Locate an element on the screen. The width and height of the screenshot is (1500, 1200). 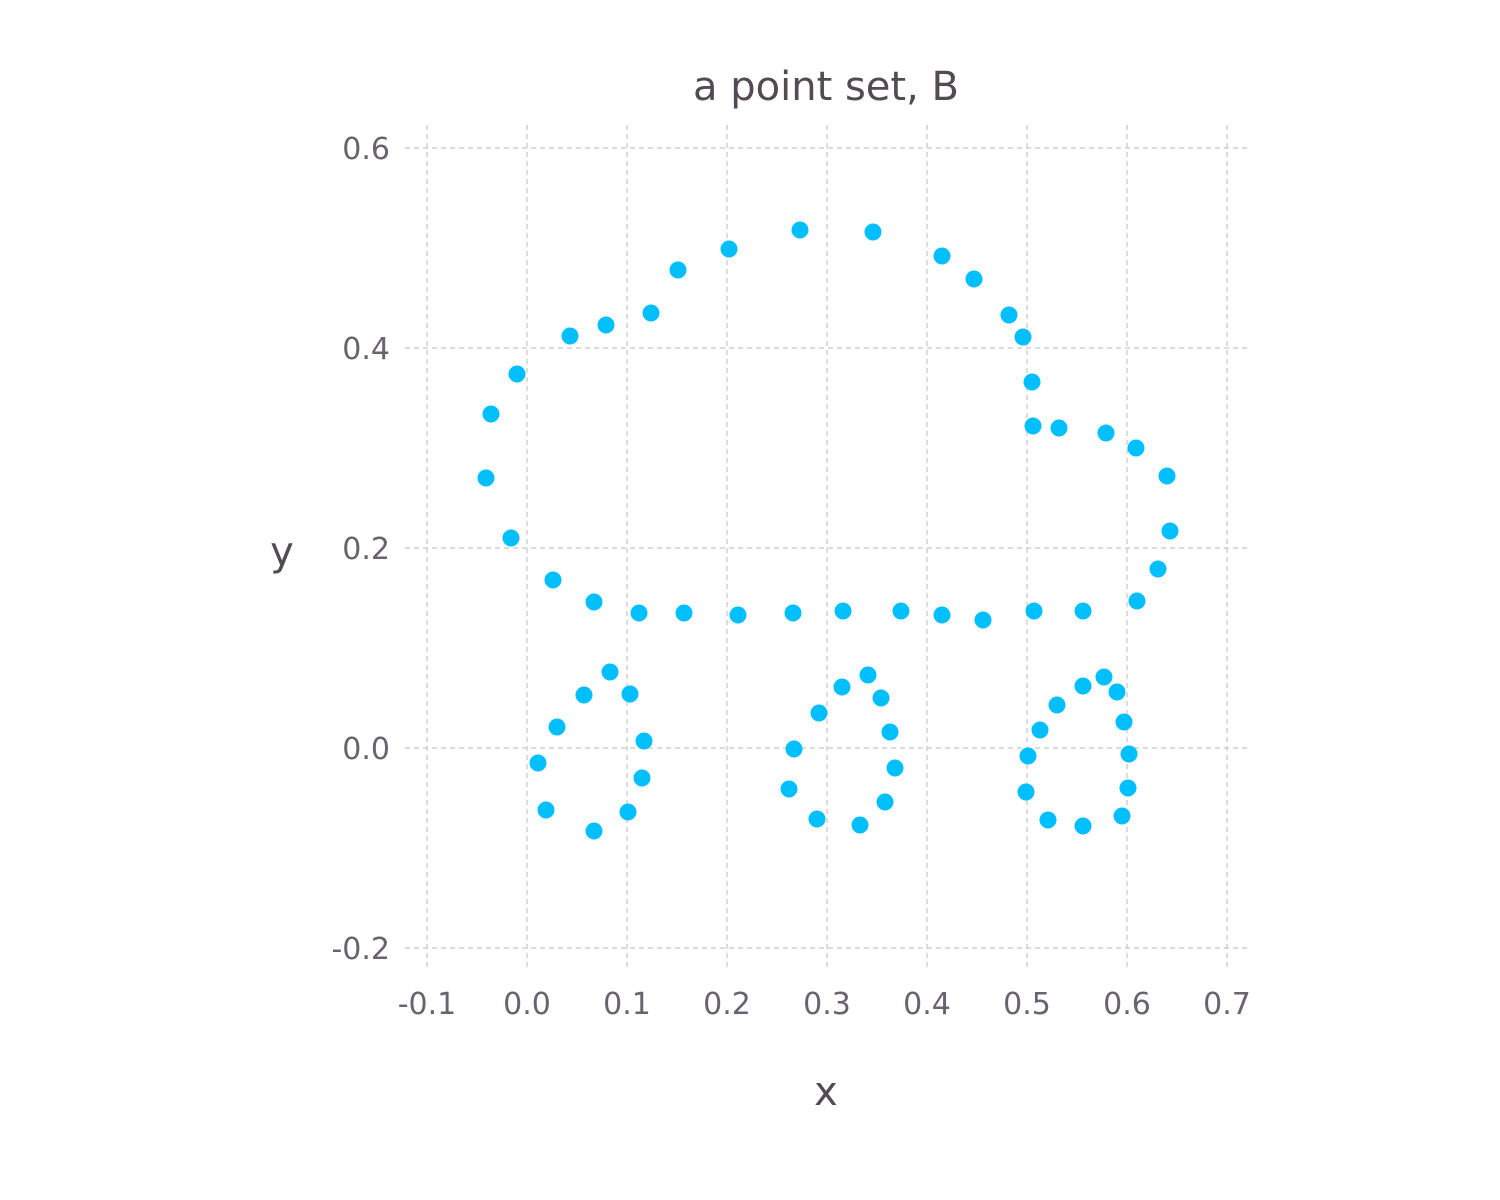
x-tick-label: 0.2 is located at coordinates (727, 1004).